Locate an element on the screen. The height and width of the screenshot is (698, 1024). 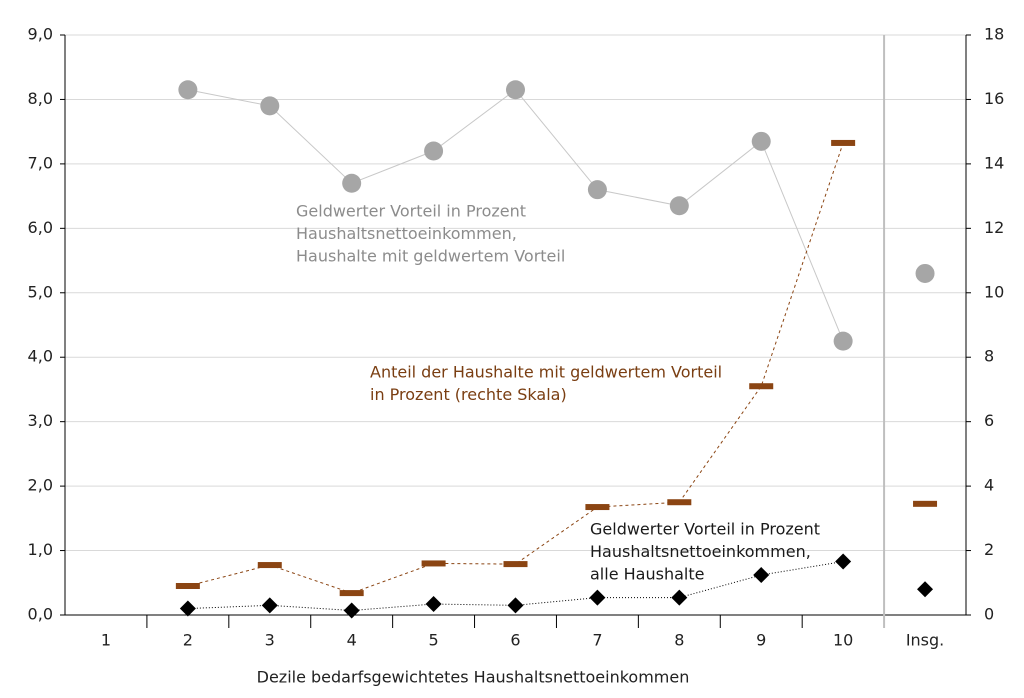
y2-tick-label: 16 is located at coordinates (994, 98).